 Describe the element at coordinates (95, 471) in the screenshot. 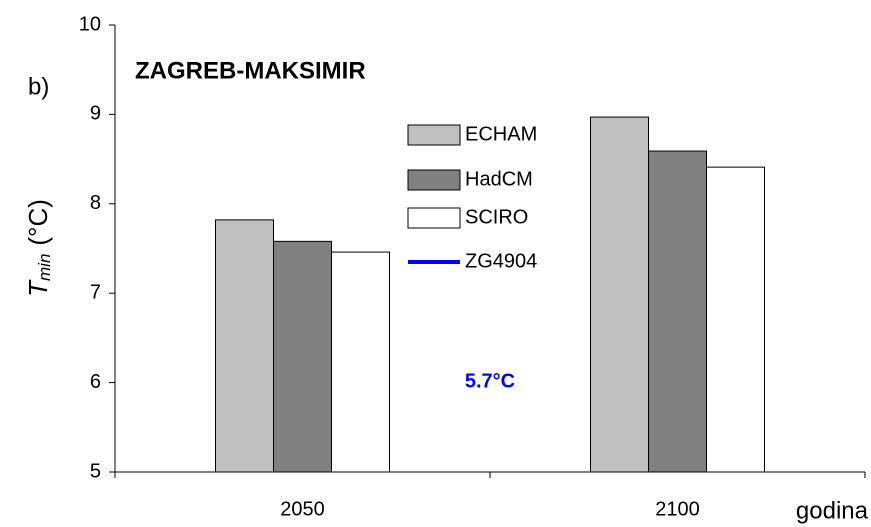

I see `y-tick-label: 5` at that location.